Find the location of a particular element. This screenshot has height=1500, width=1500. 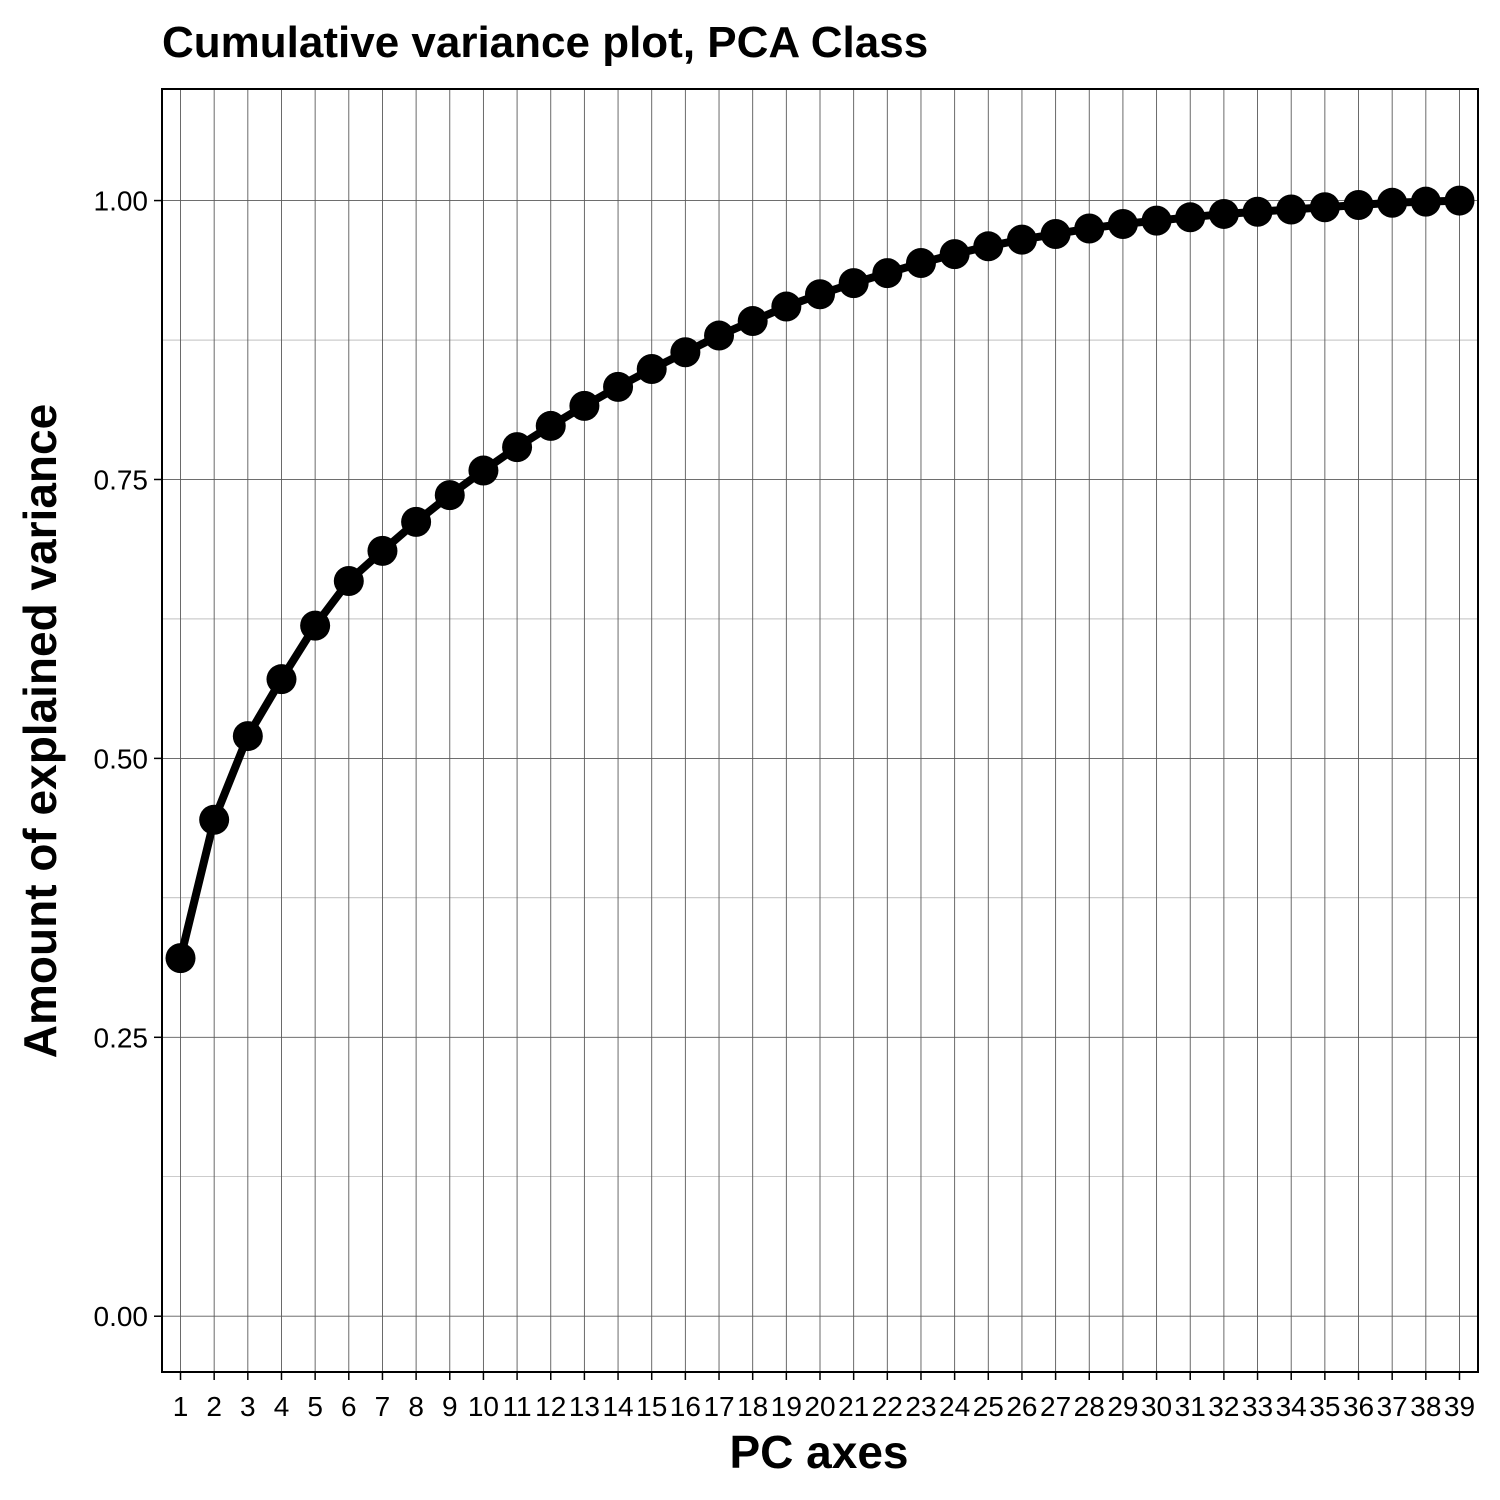

x-tick-label: 16 is located at coordinates (685, 1406).